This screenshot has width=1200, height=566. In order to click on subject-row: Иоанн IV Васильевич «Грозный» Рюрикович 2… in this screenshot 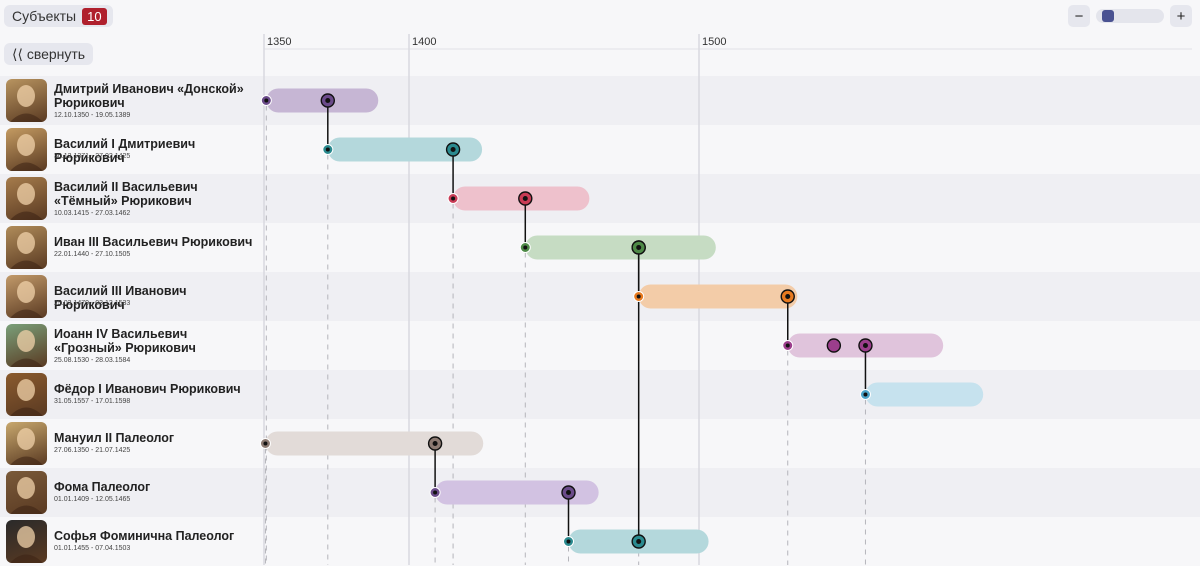, I will do `click(600, 345)`.